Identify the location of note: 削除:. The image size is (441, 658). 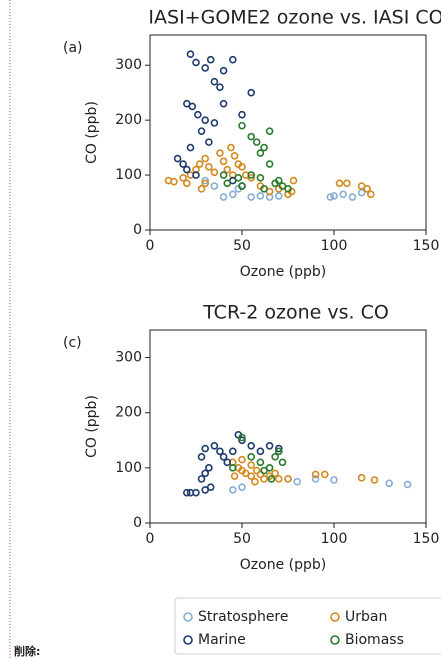
(27, 651).